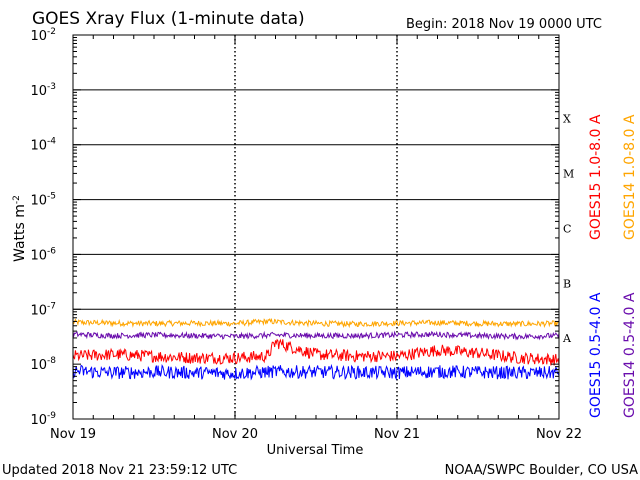  I want to click on y-tick-label-4: 10⁻⁵, so click(43, 200).